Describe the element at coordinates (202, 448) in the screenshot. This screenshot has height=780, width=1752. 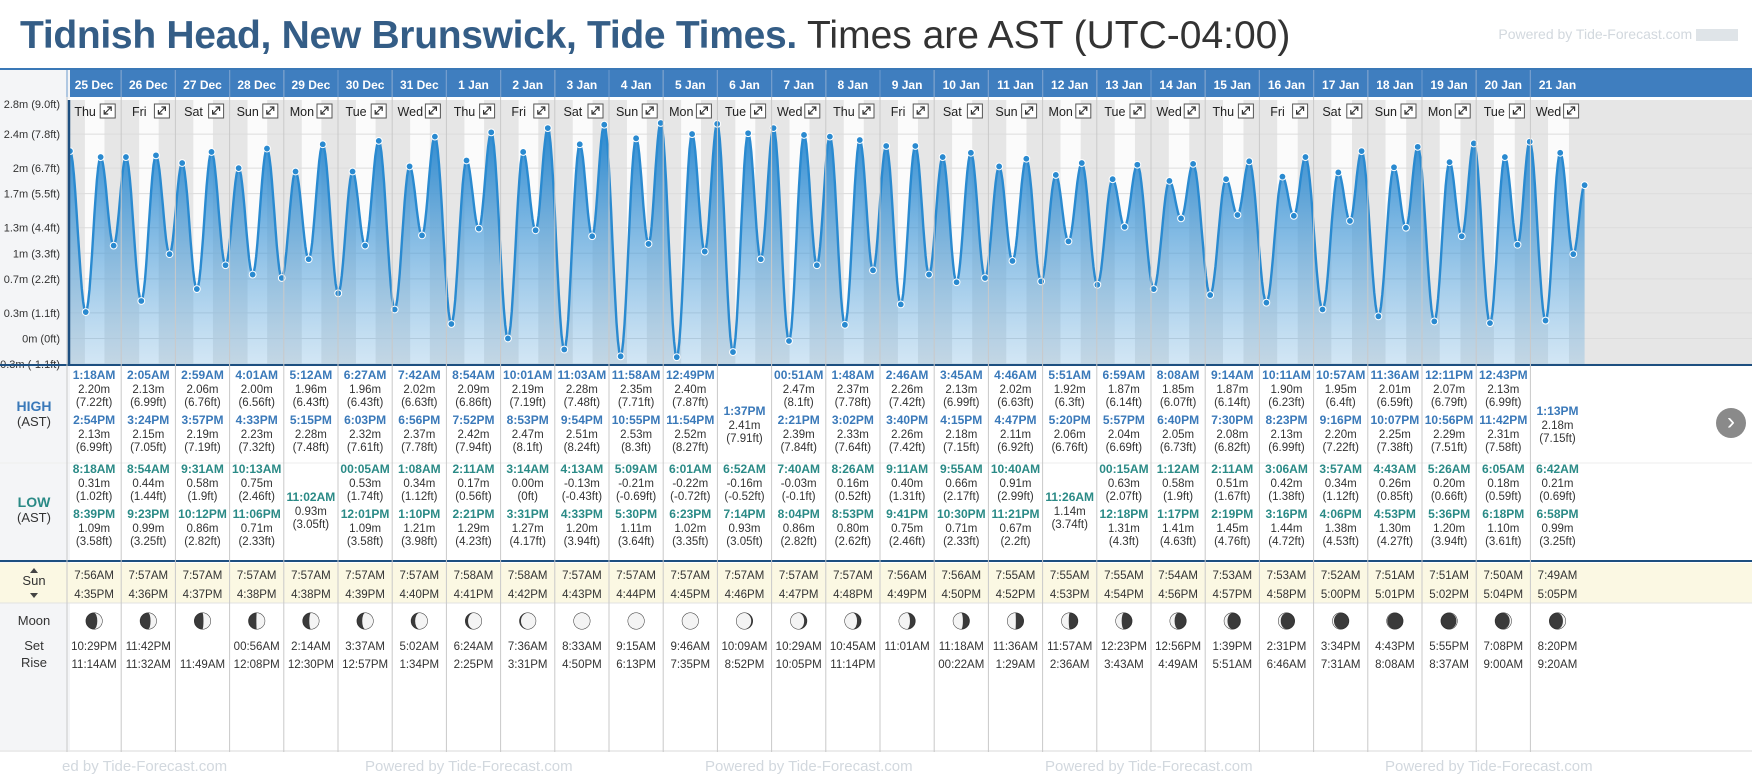
I see `high-tide-height-ft: (7.19ft)` at that location.